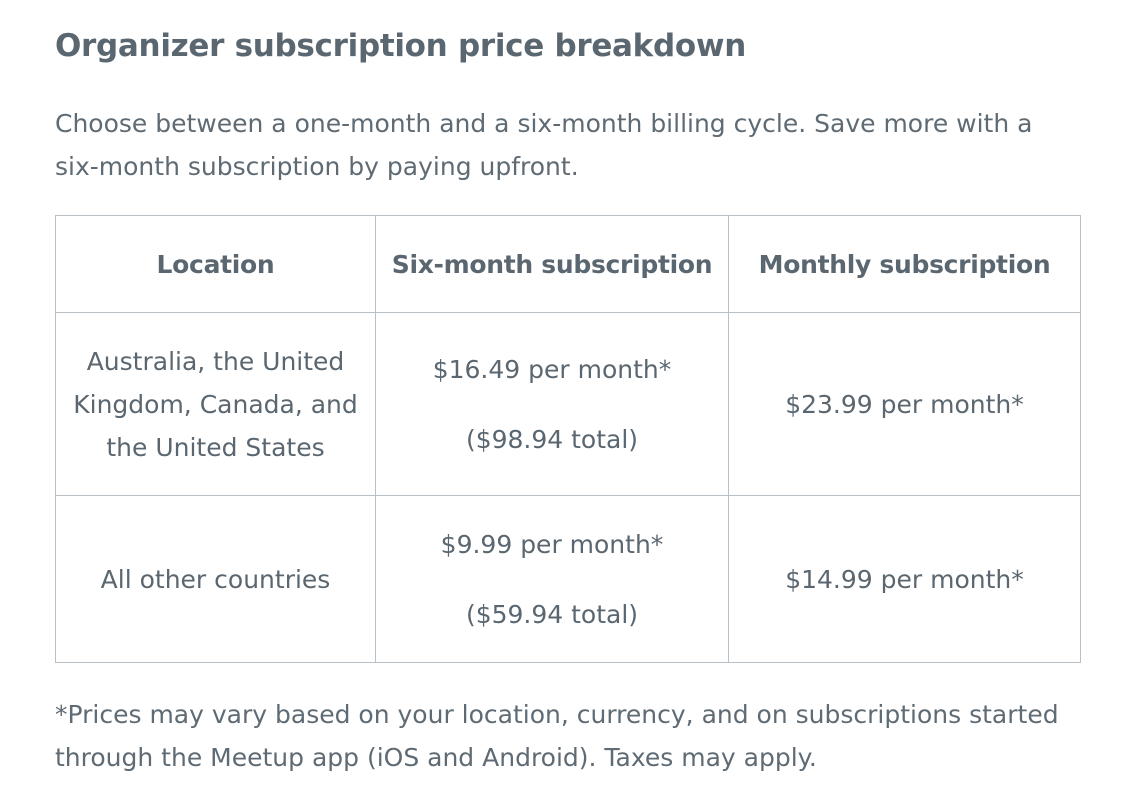 This screenshot has width=1148, height=801. Describe the element at coordinates (904, 579) in the screenshot. I see `cell-monthly: $14.99 per month*` at that location.